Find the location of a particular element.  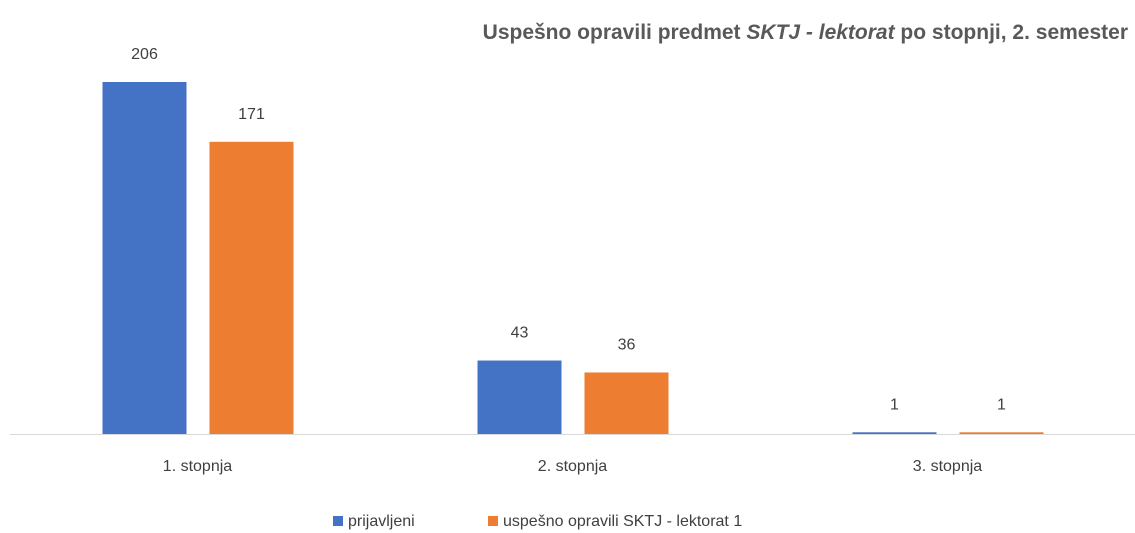

data-label: 36 is located at coordinates (627, 345).